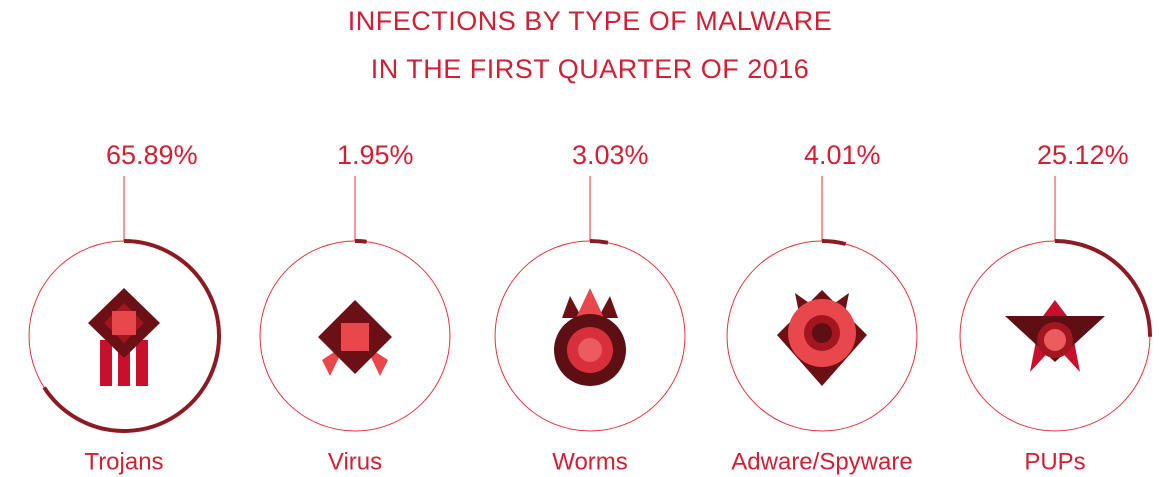 The height and width of the screenshot is (477, 1159). I want to click on category-label: Worms, so click(590, 461).